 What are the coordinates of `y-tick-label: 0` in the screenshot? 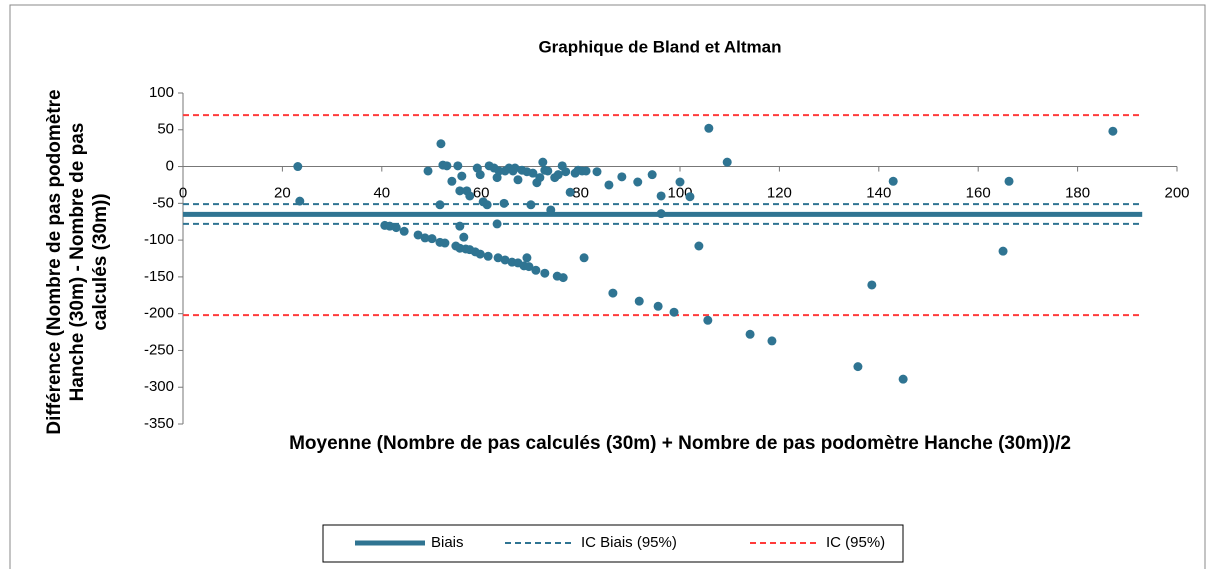 It's located at (170, 166).